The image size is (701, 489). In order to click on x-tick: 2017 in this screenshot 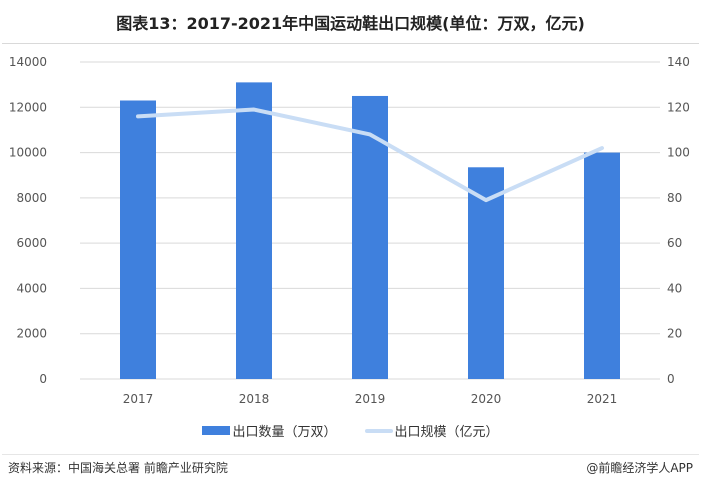, I will do `click(138, 399)`.